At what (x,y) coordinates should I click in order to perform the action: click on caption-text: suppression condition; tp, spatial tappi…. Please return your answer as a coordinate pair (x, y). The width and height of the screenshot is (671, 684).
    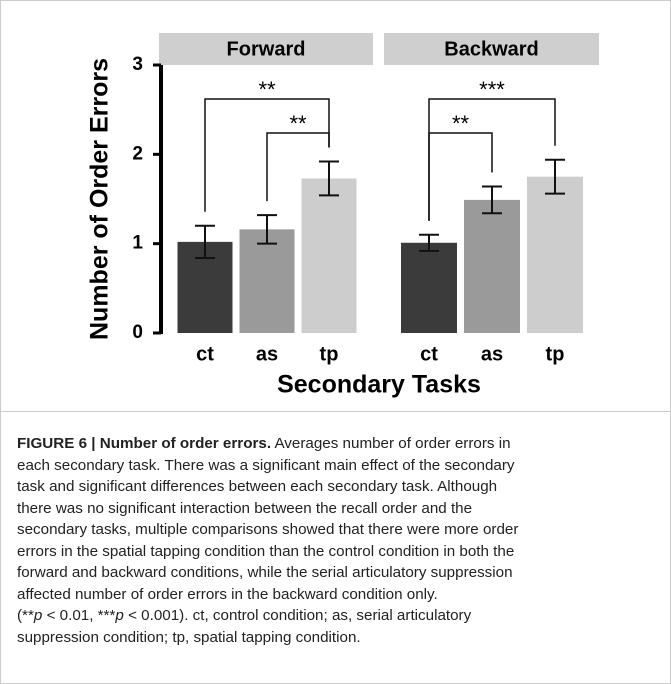
    Looking at the image, I should click on (189, 637).